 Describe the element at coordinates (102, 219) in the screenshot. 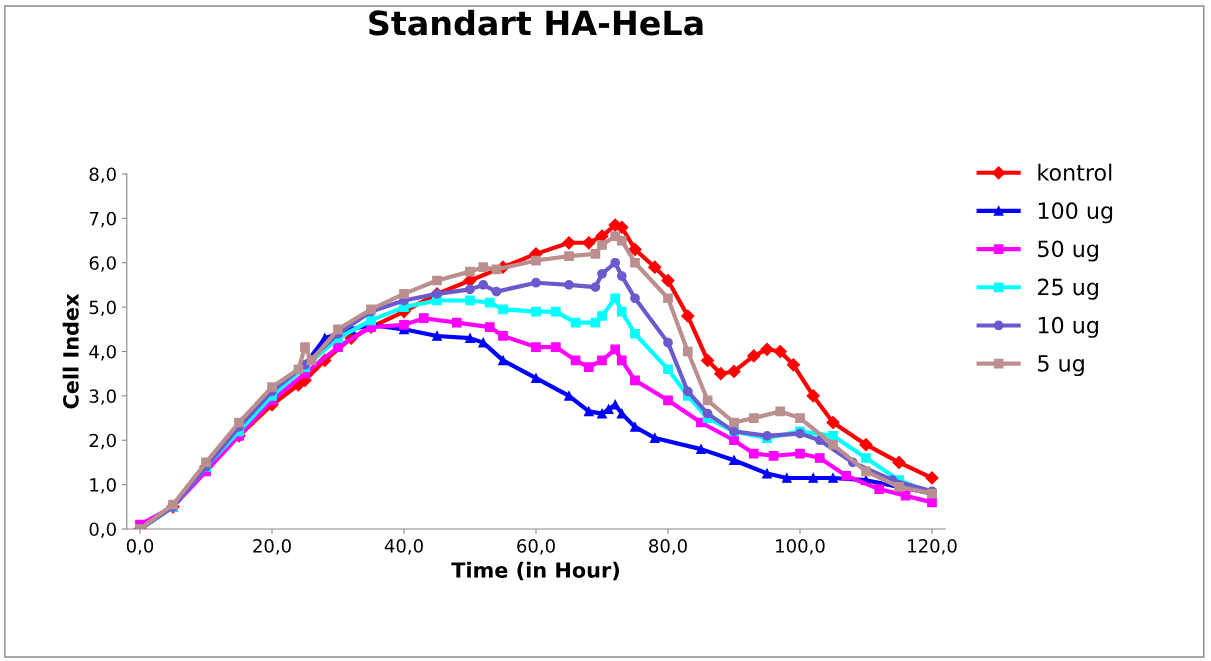

I see `y-tick-label: 7,0` at that location.